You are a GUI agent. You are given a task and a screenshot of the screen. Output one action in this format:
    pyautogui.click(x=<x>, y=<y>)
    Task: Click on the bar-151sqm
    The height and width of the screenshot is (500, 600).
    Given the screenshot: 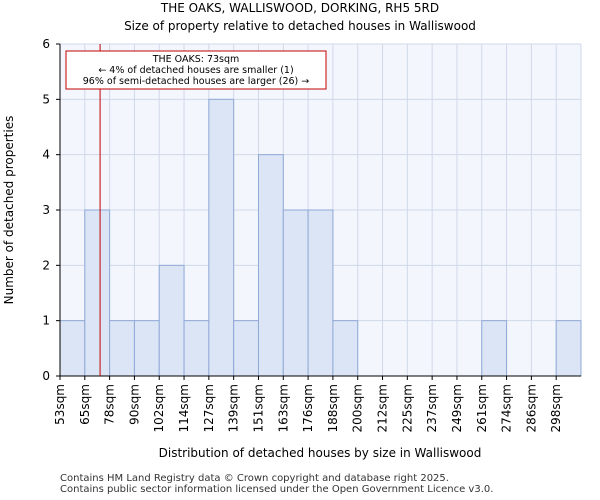 What is the action you would take?
    pyautogui.click(x=270, y=265)
    